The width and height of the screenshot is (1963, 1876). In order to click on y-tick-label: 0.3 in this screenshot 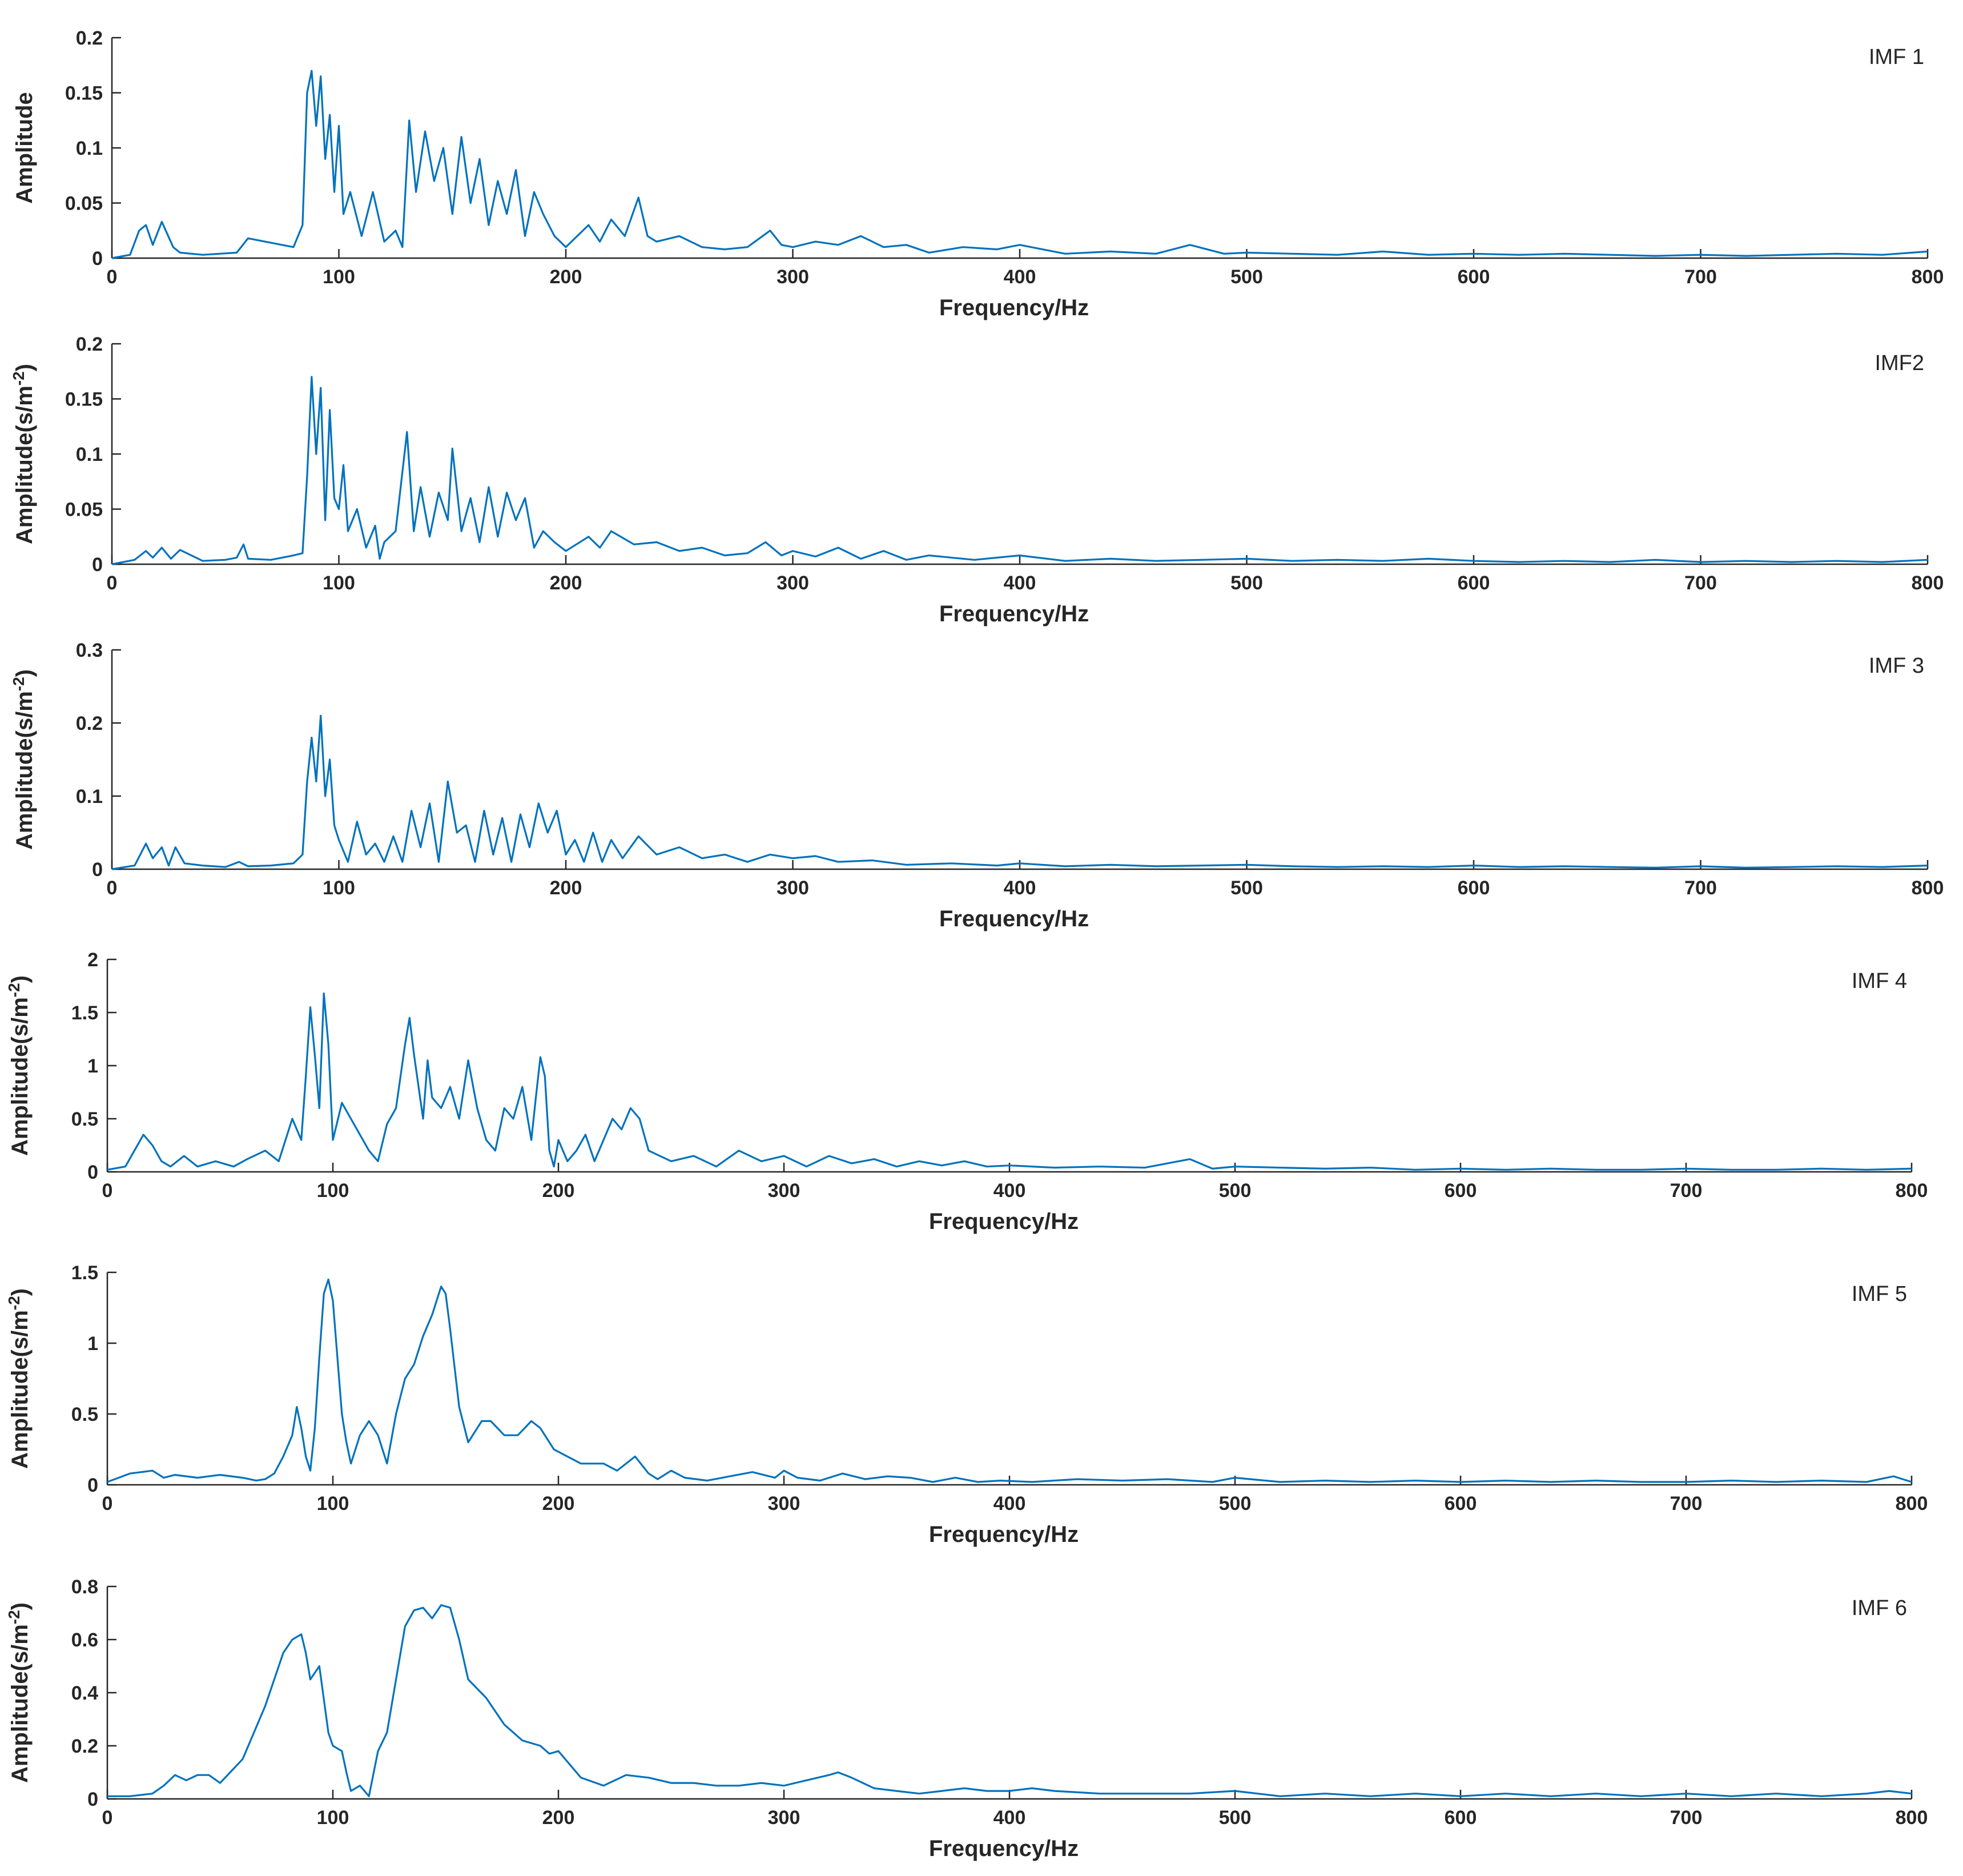, I will do `click(89, 651)`.